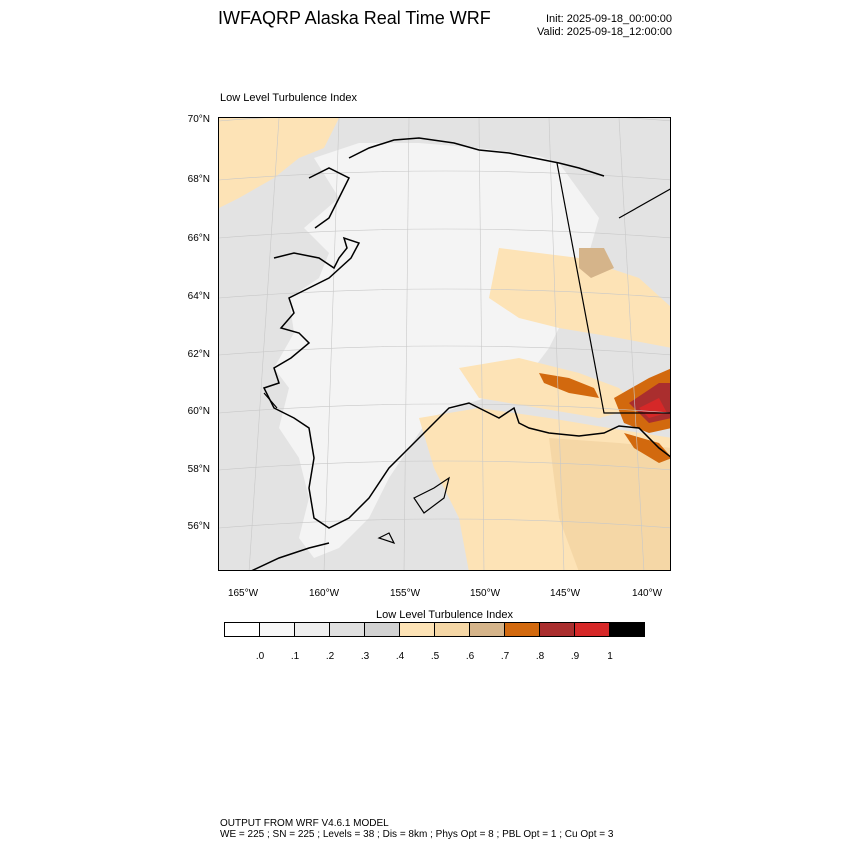 The image size is (850, 850). I want to click on colorbar-label: .9, so click(575, 656).